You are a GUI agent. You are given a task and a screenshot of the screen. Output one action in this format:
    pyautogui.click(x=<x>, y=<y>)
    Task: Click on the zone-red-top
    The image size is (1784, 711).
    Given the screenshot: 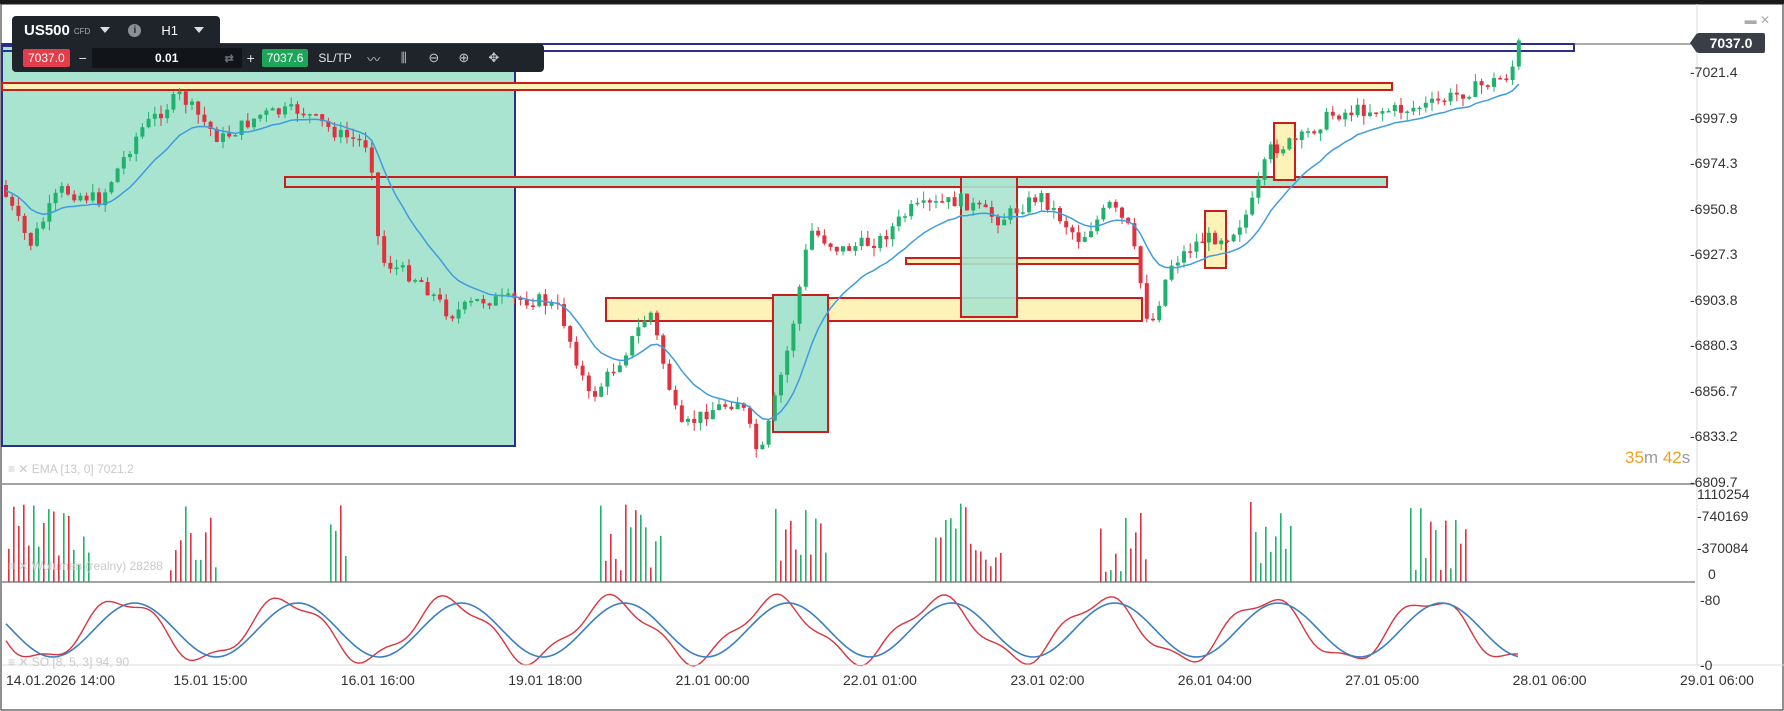 What is the action you would take?
    pyautogui.click(x=697, y=86)
    